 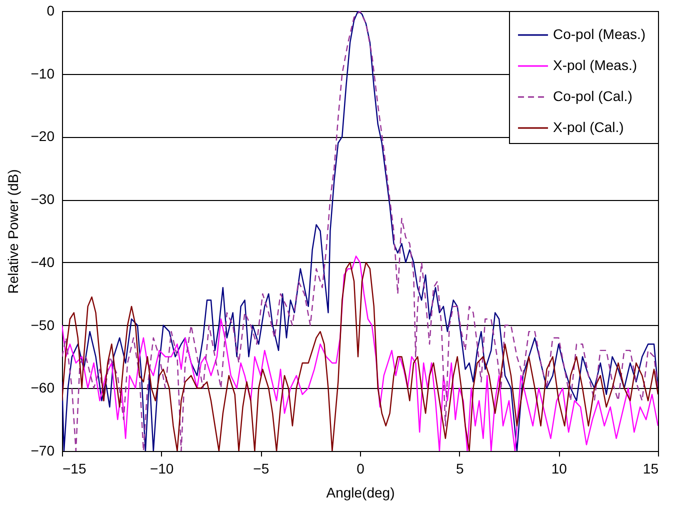 What do you see at coordinates (42, 262) in the screenshot?
I see `y-tick-label: −40` at bounding box center [42, 262].